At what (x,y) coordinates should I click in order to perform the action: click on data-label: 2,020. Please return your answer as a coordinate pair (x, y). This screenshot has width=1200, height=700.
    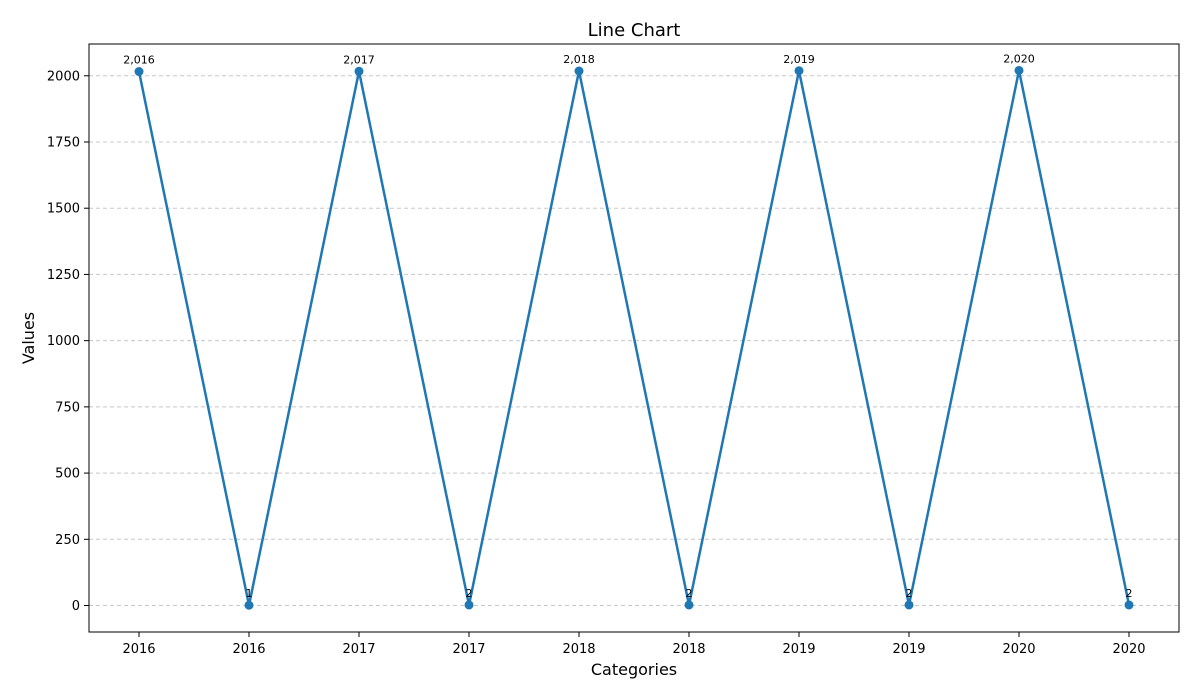
    Looking at the image, I should click on (1019, 58).